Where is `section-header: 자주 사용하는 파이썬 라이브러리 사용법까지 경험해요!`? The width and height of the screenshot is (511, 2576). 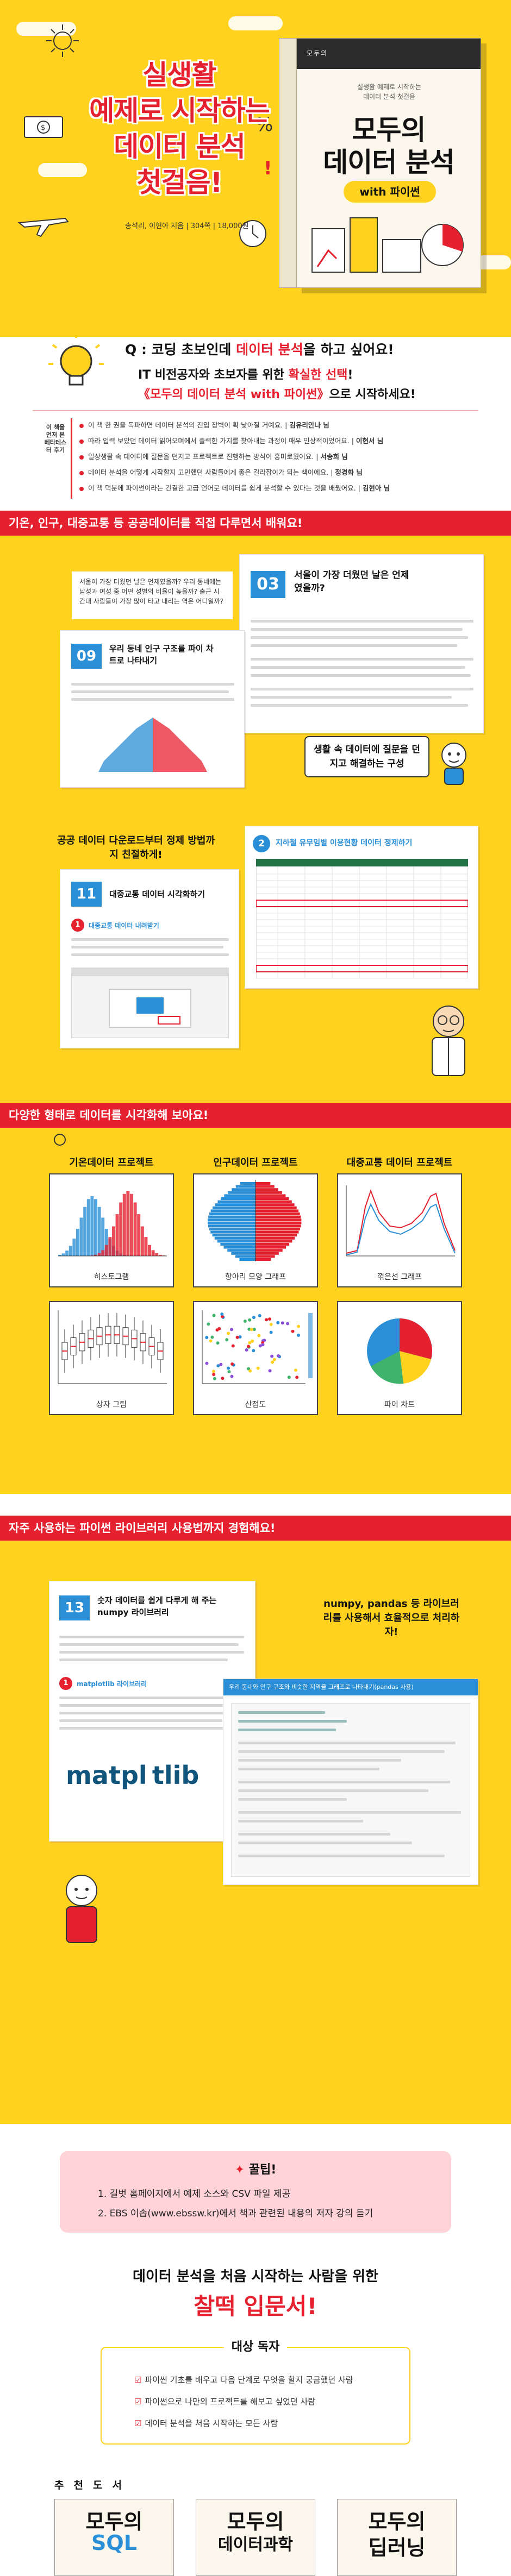
section-header: 자주 사용하는 파이썬 라이브러리 사용법까지 경험해요! is located at coordinates (255, 1528).